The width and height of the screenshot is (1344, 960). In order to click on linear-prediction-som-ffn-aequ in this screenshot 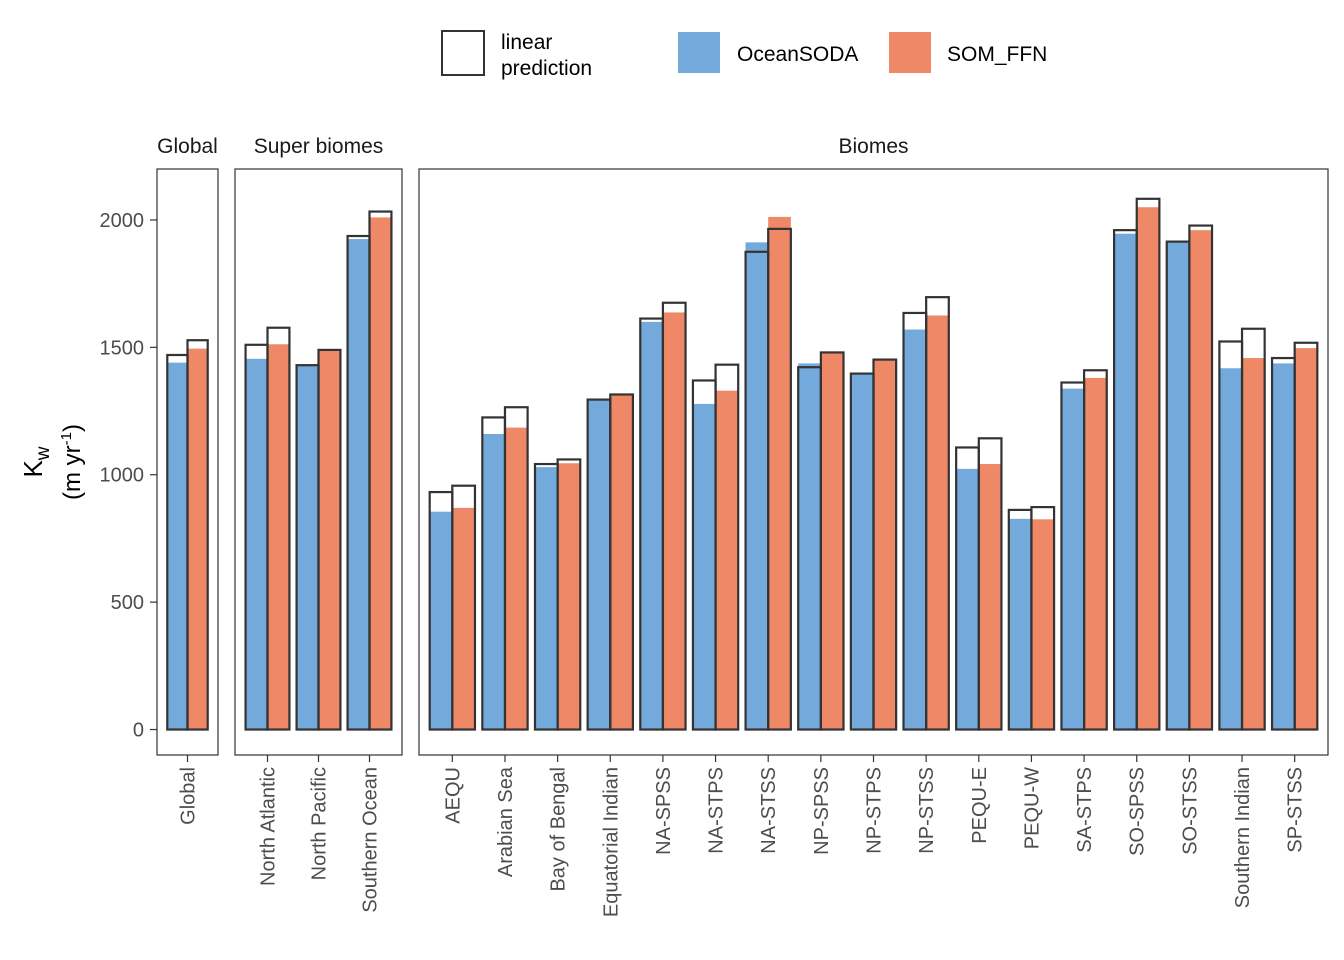, I will do `click(464, 607)`.